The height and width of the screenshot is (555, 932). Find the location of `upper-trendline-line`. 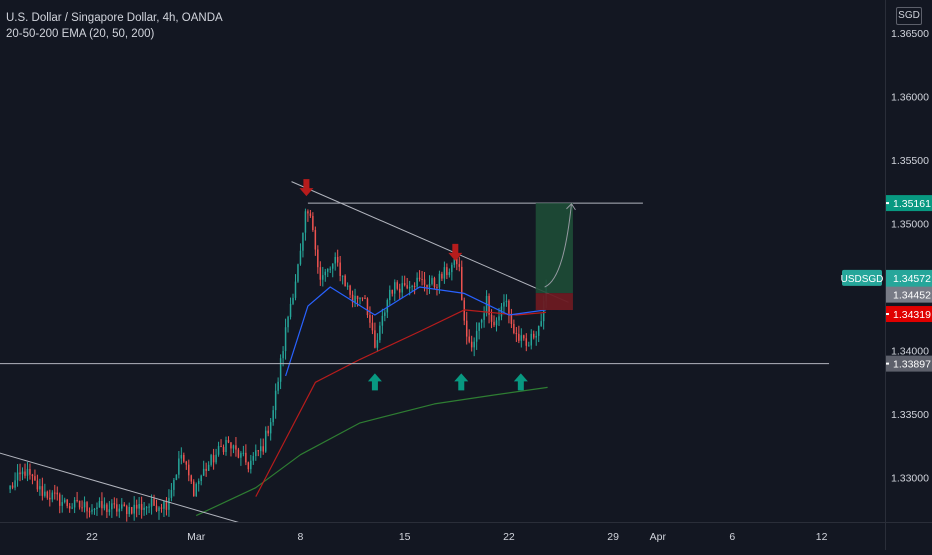

upper-trendline-line is located at coordinates (430, 242).